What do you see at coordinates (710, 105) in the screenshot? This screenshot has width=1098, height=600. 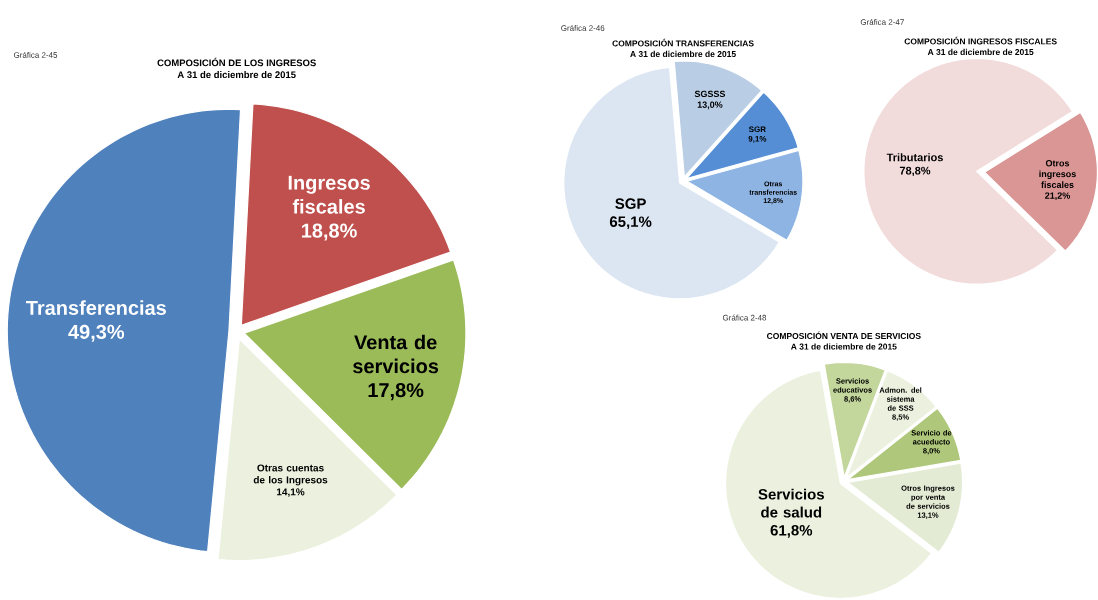 I see `data-label: 13,0%` at bounding box center [710, 105].